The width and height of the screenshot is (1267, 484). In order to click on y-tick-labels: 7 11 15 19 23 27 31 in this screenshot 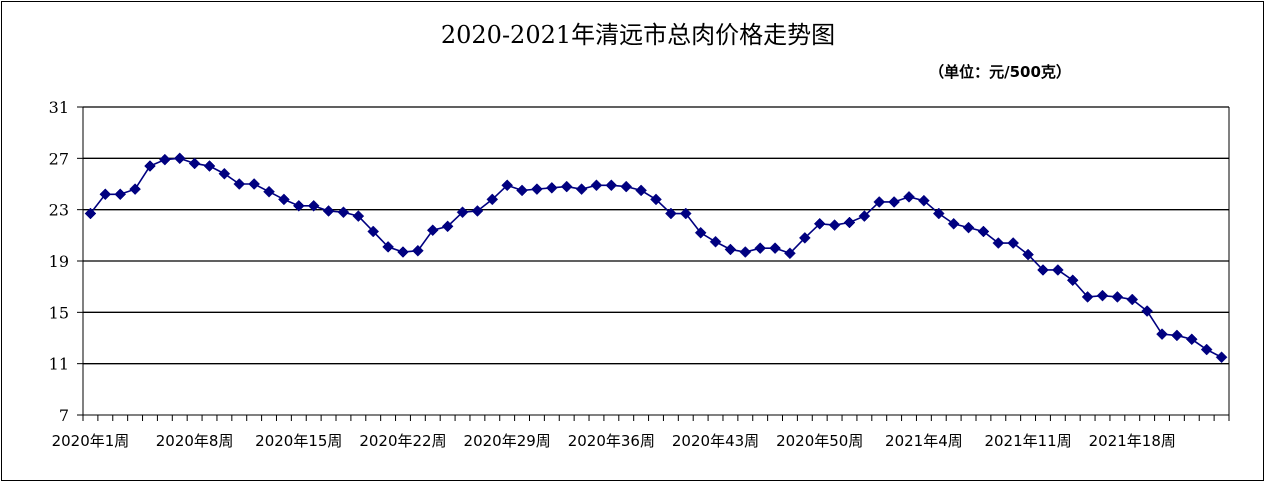, I will do `click(59, 261)`.